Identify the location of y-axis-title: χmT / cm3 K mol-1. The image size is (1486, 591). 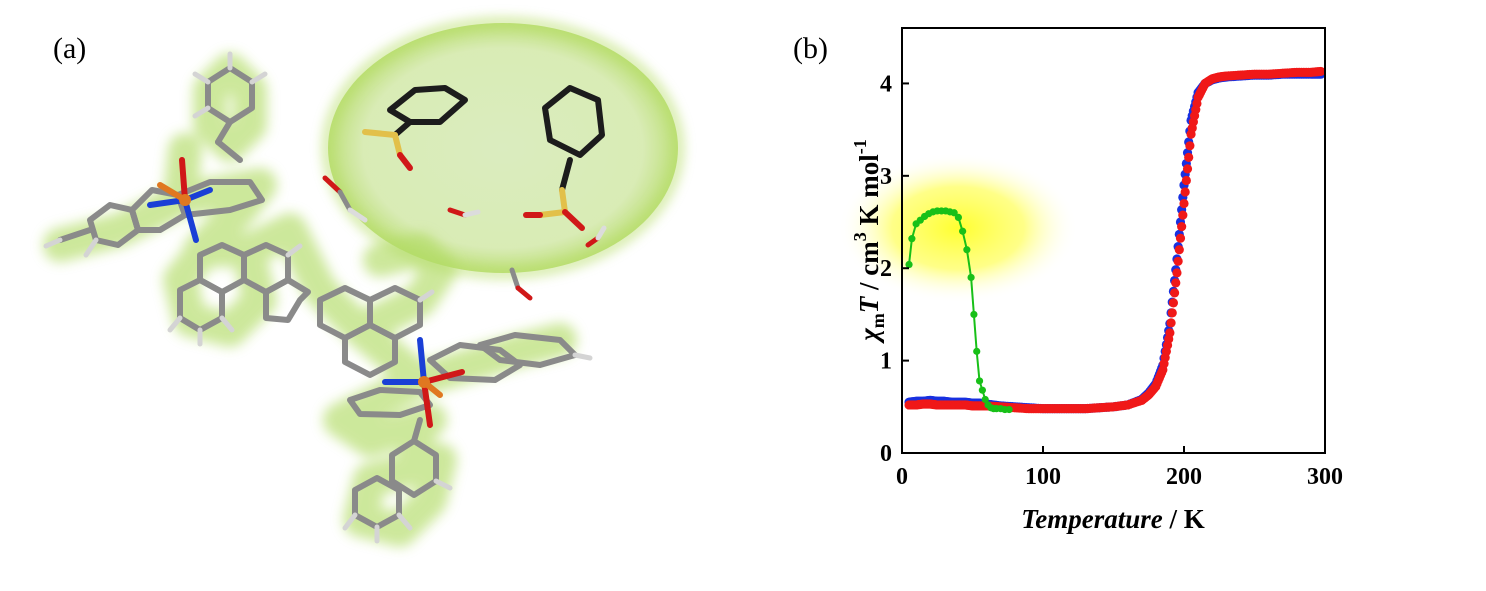
(869, 242).